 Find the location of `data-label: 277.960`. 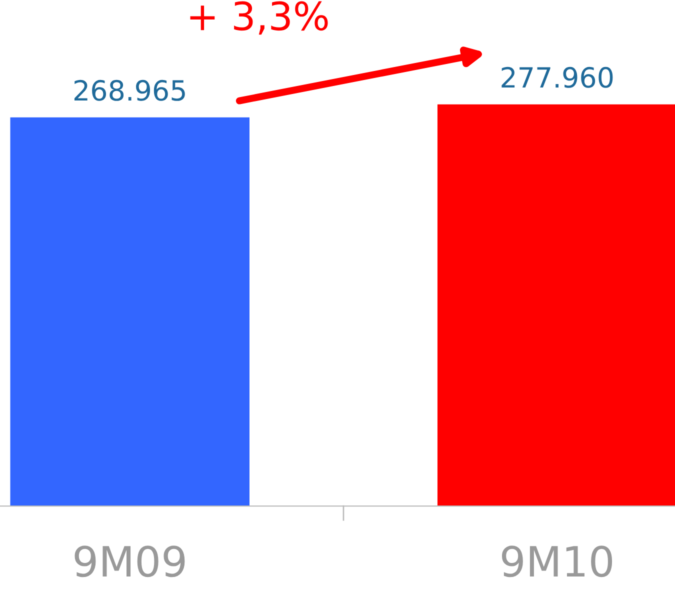

data-label: 277.960 is located at coordinates (557, 77).